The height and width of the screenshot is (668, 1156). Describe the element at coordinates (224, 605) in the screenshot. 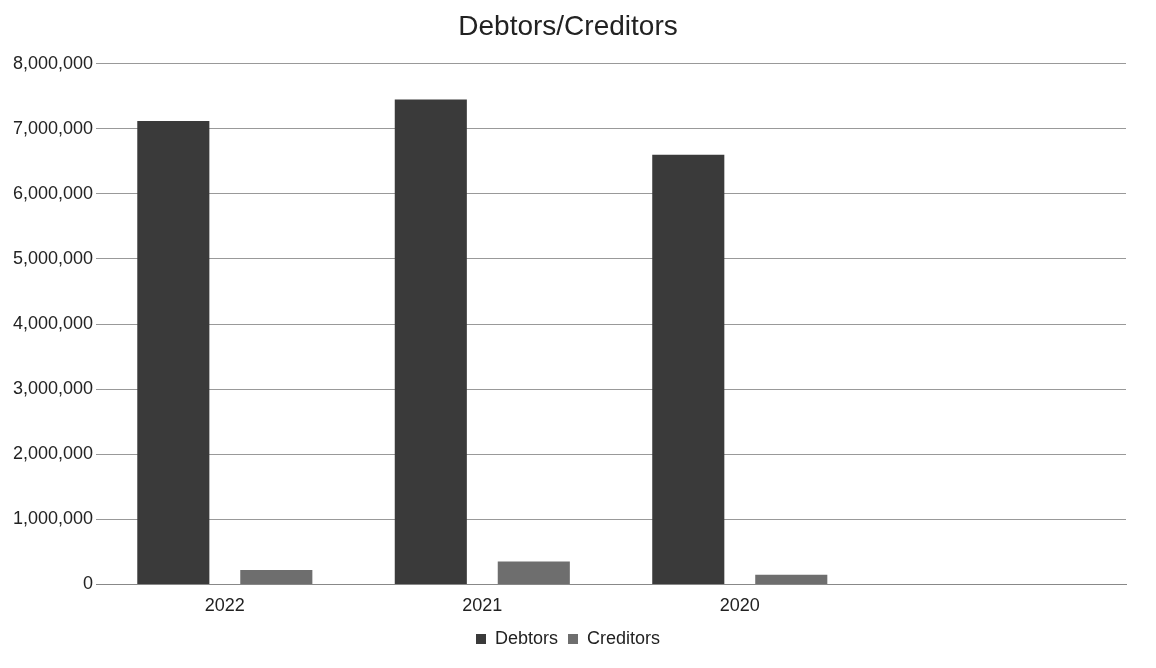

I see `x-tick-label: 2022` at that location.